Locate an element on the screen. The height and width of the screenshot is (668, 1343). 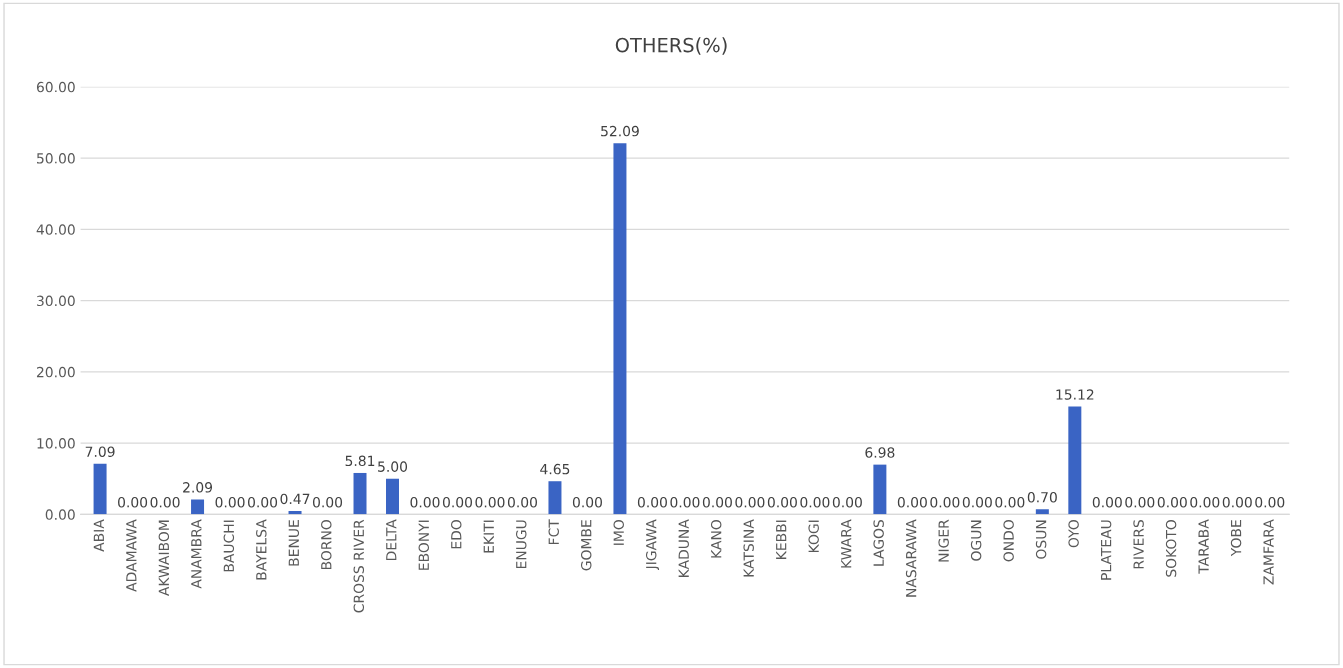
y-tick-label: 30.00 is located at coordinates (56, 301).